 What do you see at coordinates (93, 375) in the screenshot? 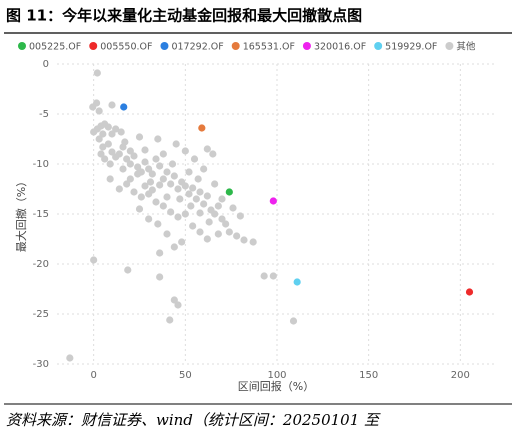
I see `x-tick-label: 0` at bounding box center [93, 375].